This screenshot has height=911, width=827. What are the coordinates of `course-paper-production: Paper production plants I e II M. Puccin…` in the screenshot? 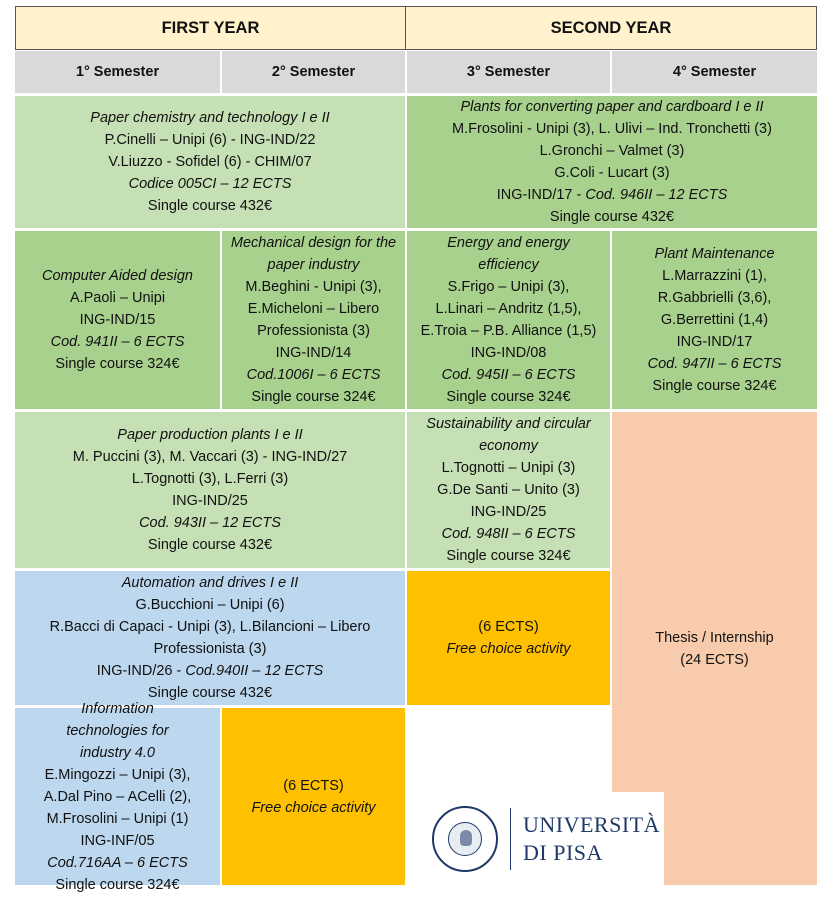 It's located at (210, 490).